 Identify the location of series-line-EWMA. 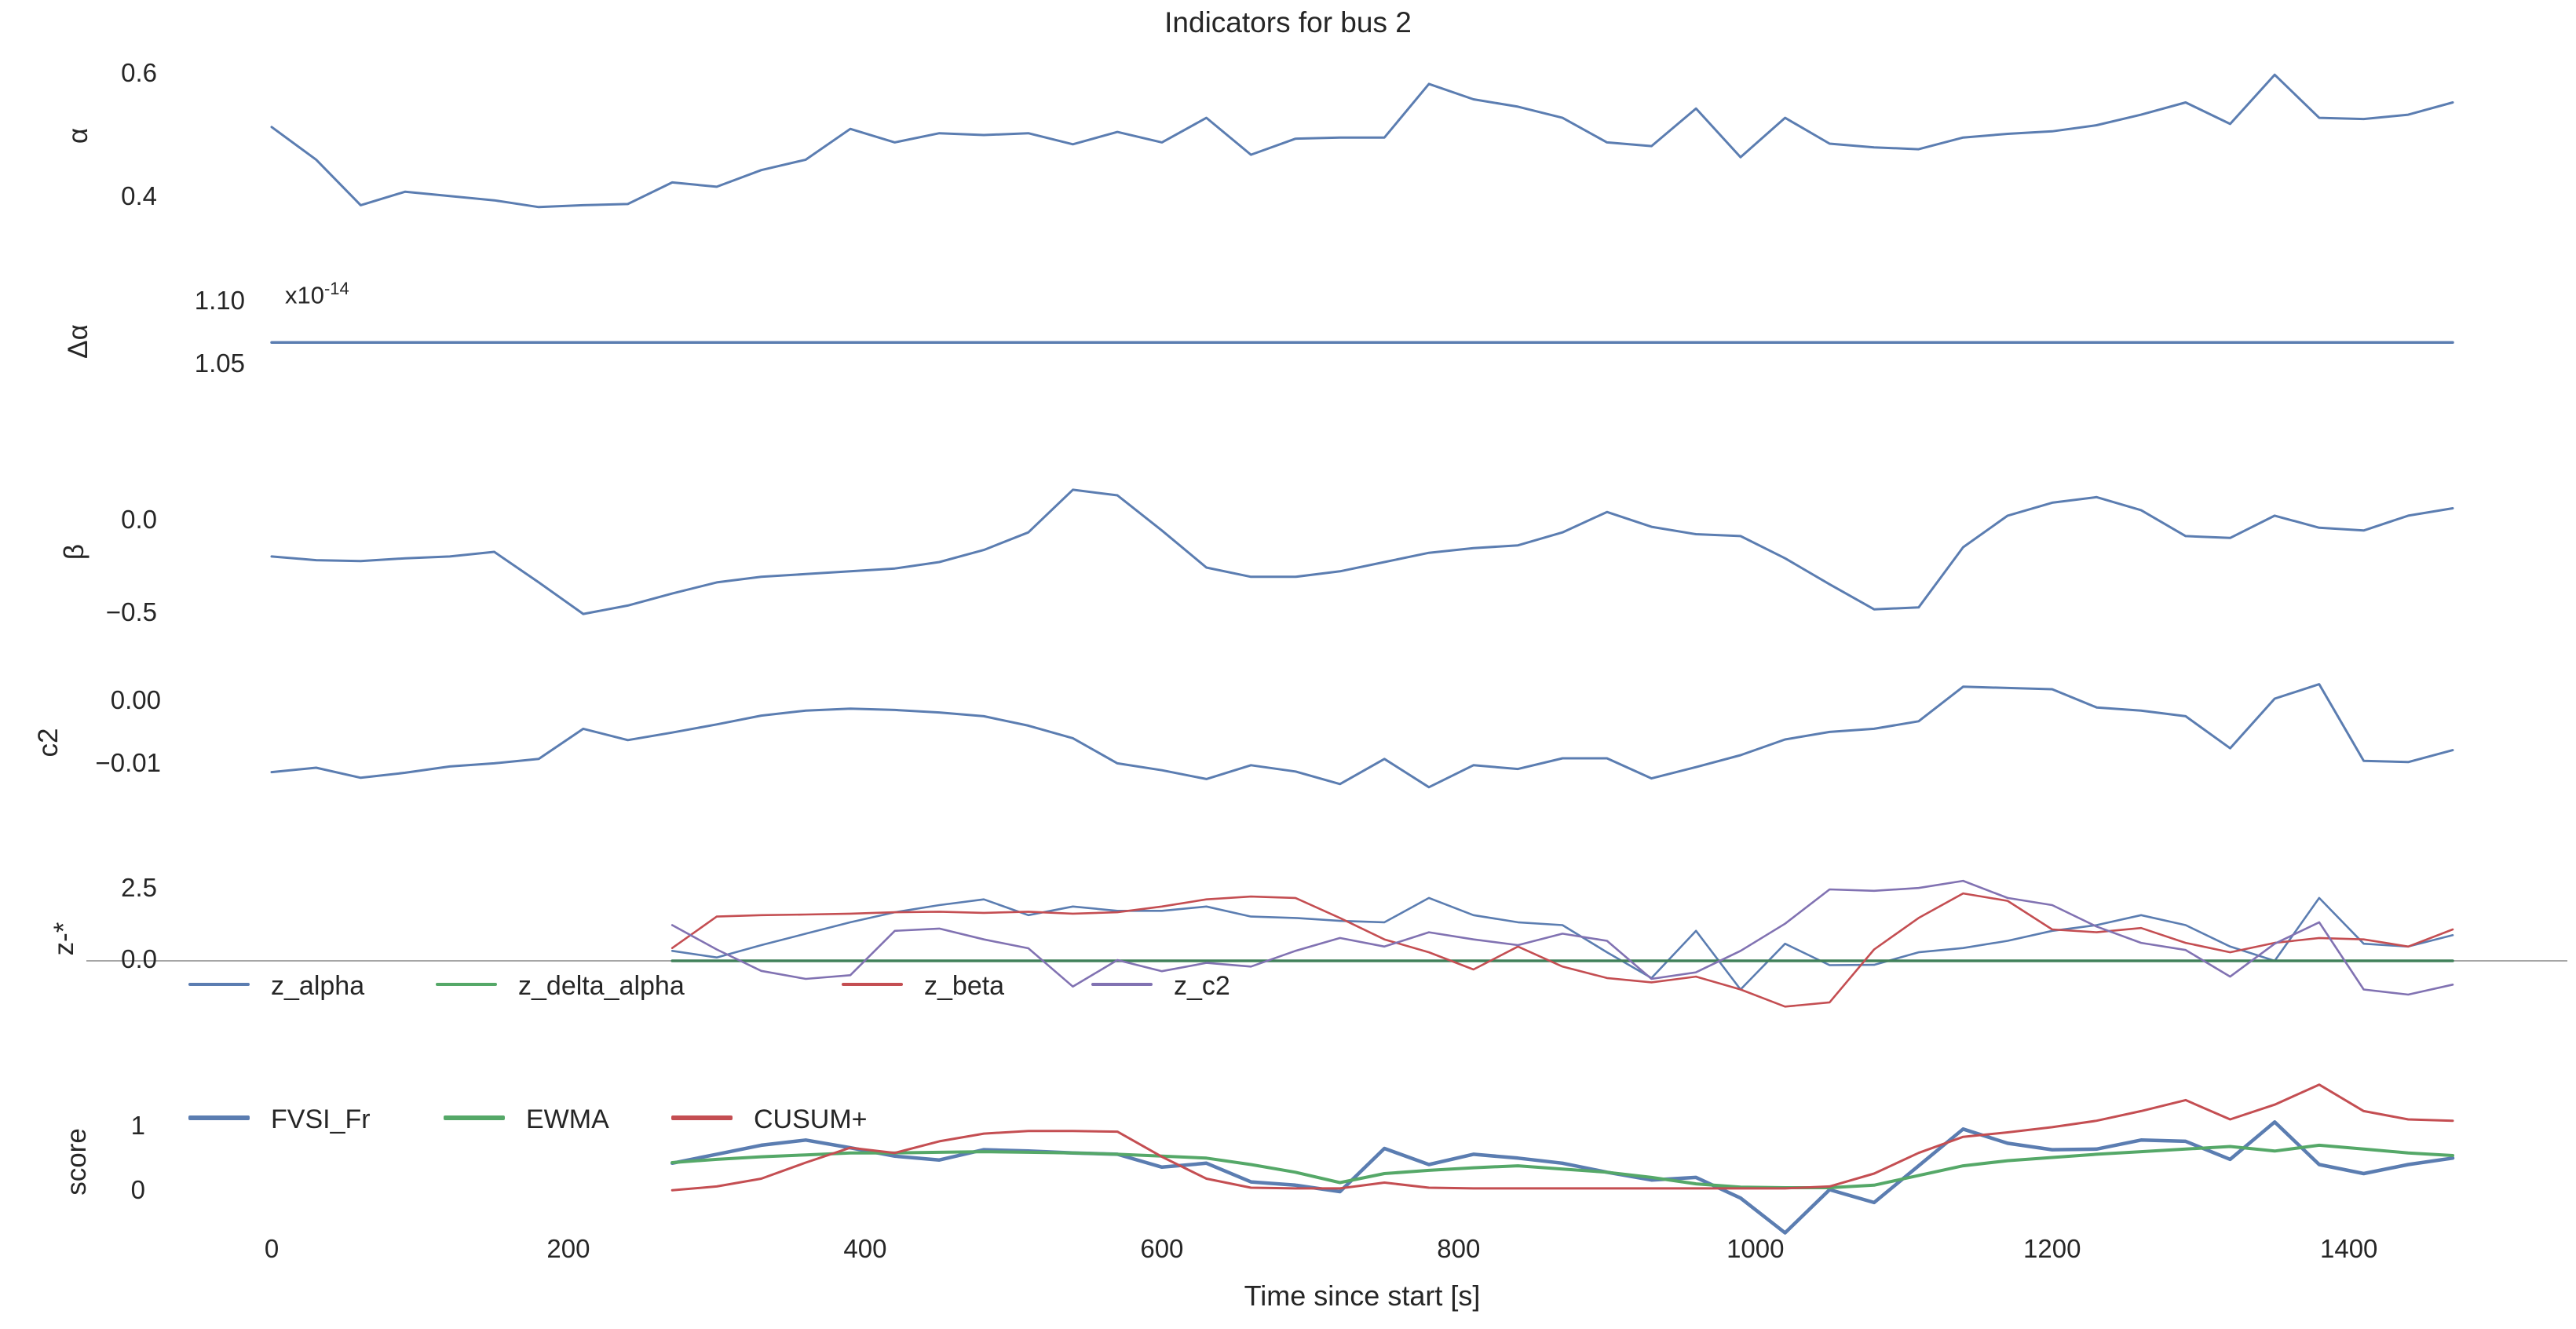
(1562, 1166).